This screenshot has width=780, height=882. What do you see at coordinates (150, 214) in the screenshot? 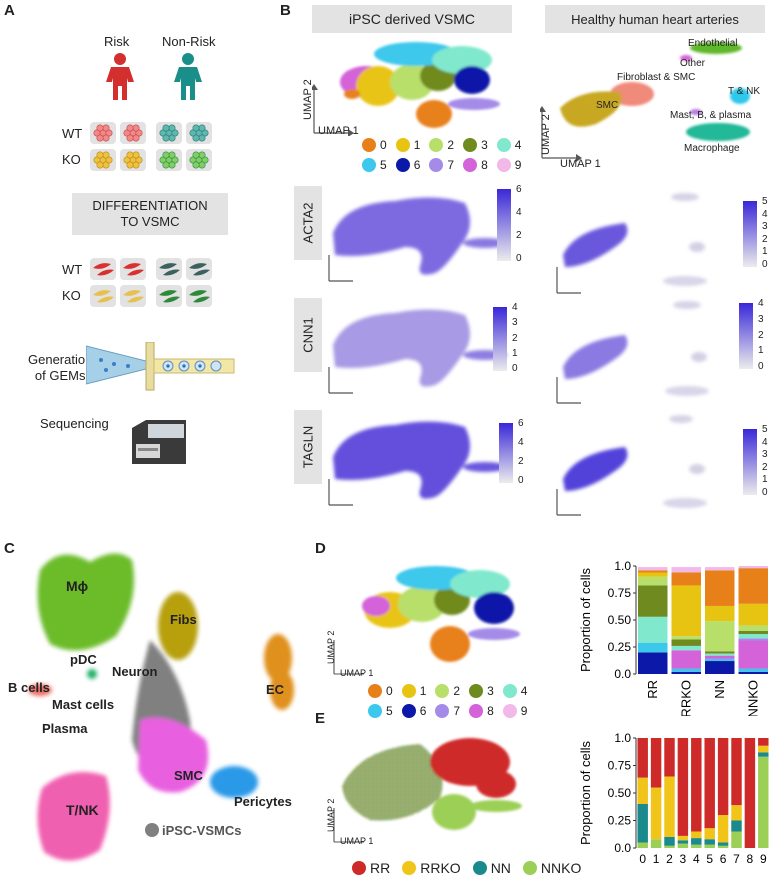
I see `differentiation-box: DIFFERENTIATION TO VSMC` at bounding box center [150, 214].